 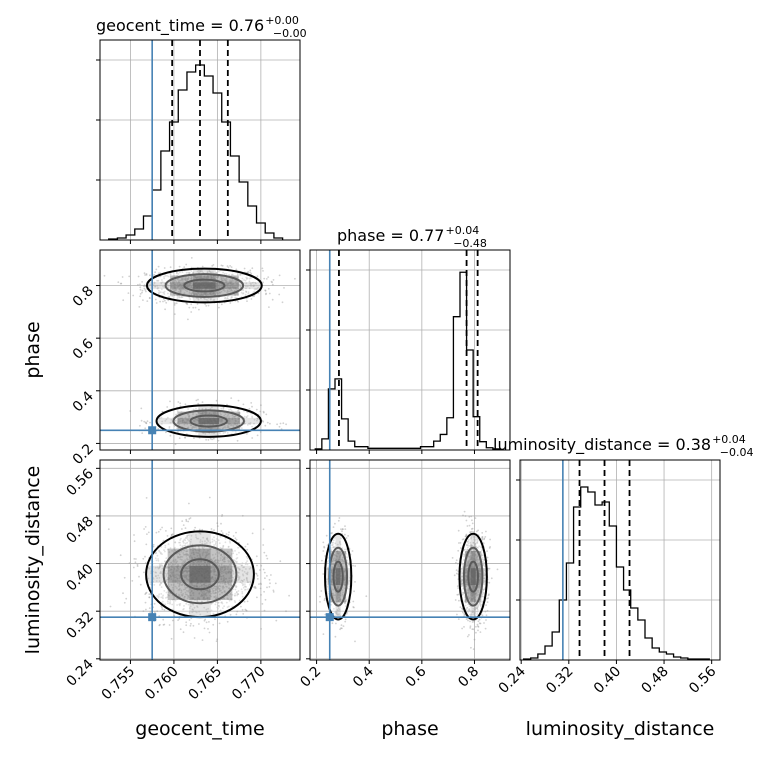 What do you see at coordinates (200, 350) in the screenshot?
I see `scatter-panel-geocent_time-phase` at bounding box center [200, 350].